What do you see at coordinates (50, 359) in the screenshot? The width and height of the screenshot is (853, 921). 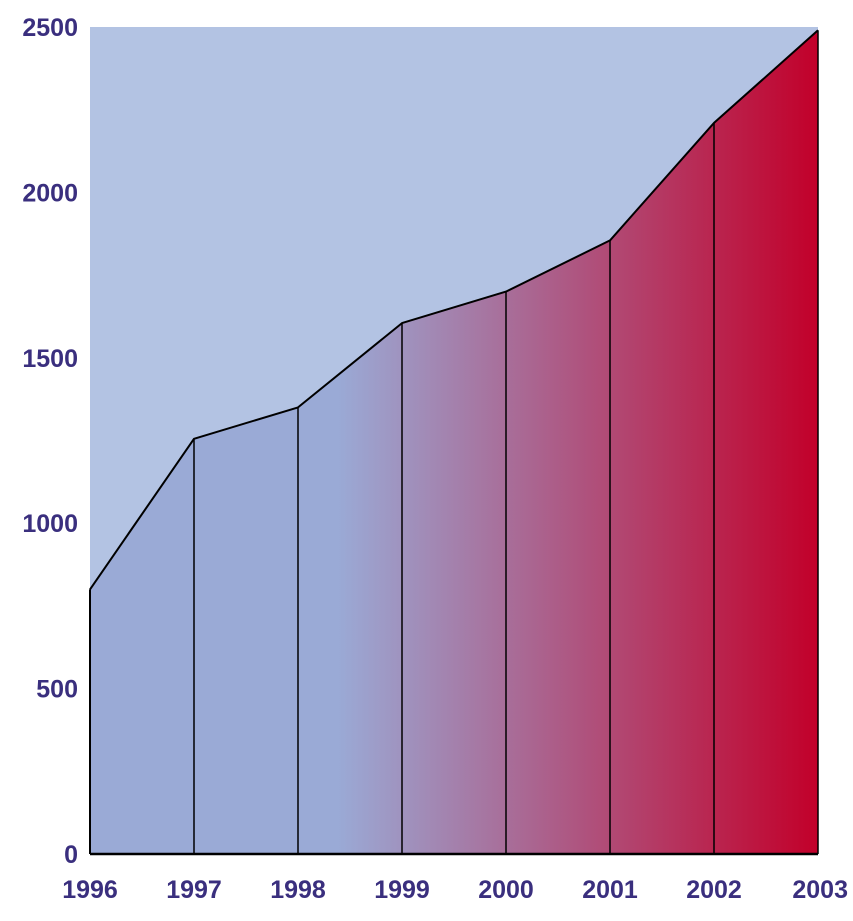 I see `y-tick-label: 1500` at bounding box center [50, 359].